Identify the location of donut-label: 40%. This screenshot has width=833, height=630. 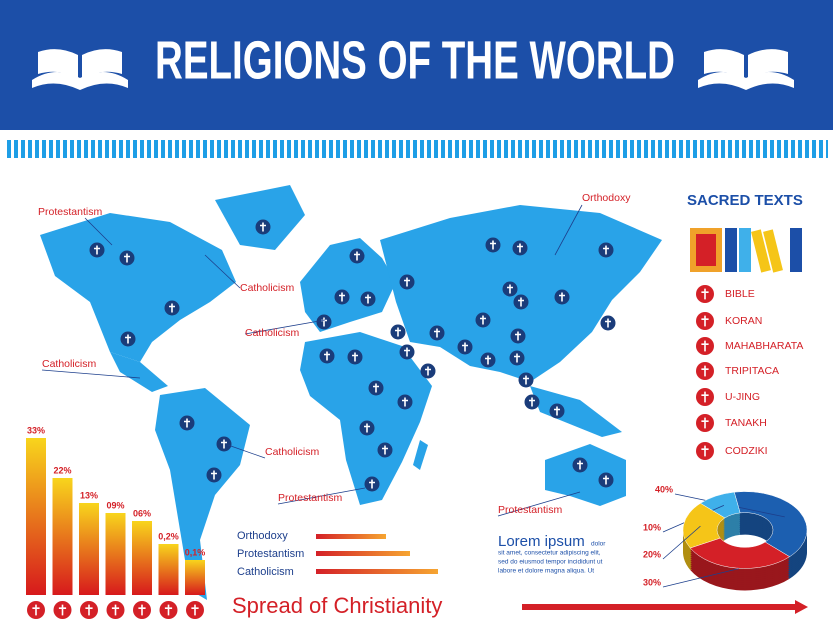
(664, 489).